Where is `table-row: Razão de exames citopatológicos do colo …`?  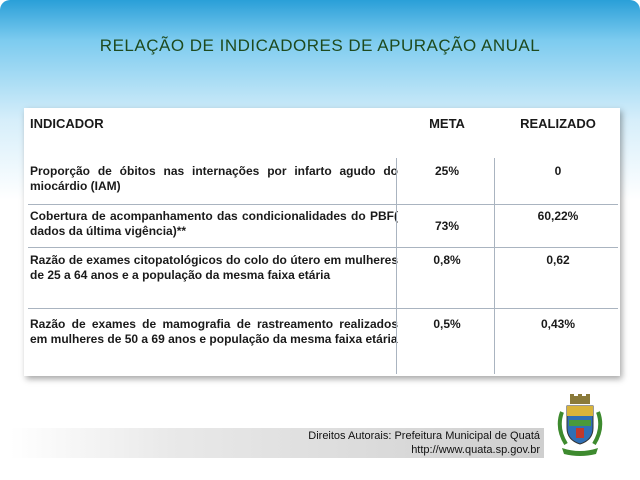
table-row: Razão de exames citopatológicos do colo … is located at coordinates (322, 277).